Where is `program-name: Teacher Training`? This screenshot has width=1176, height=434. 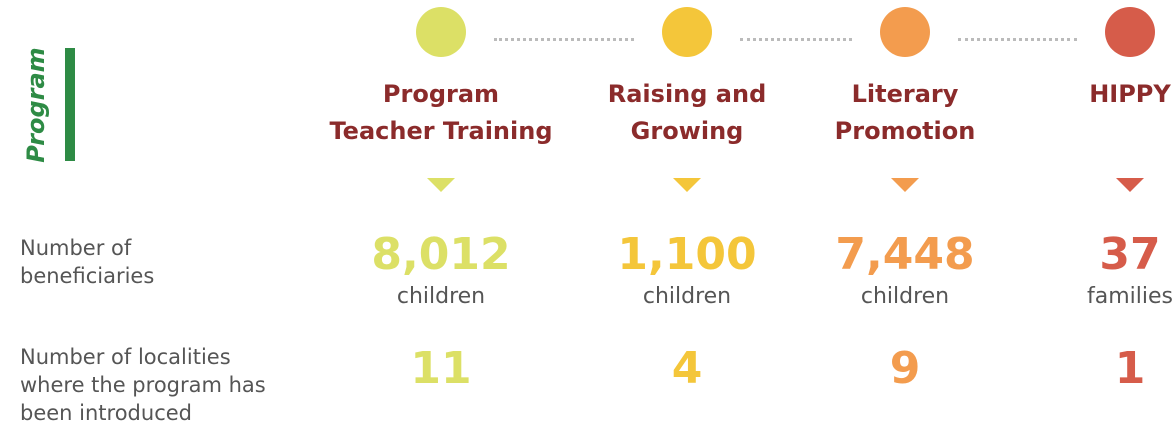 program-name: Teacher Training is located at coordinates (441, 131).